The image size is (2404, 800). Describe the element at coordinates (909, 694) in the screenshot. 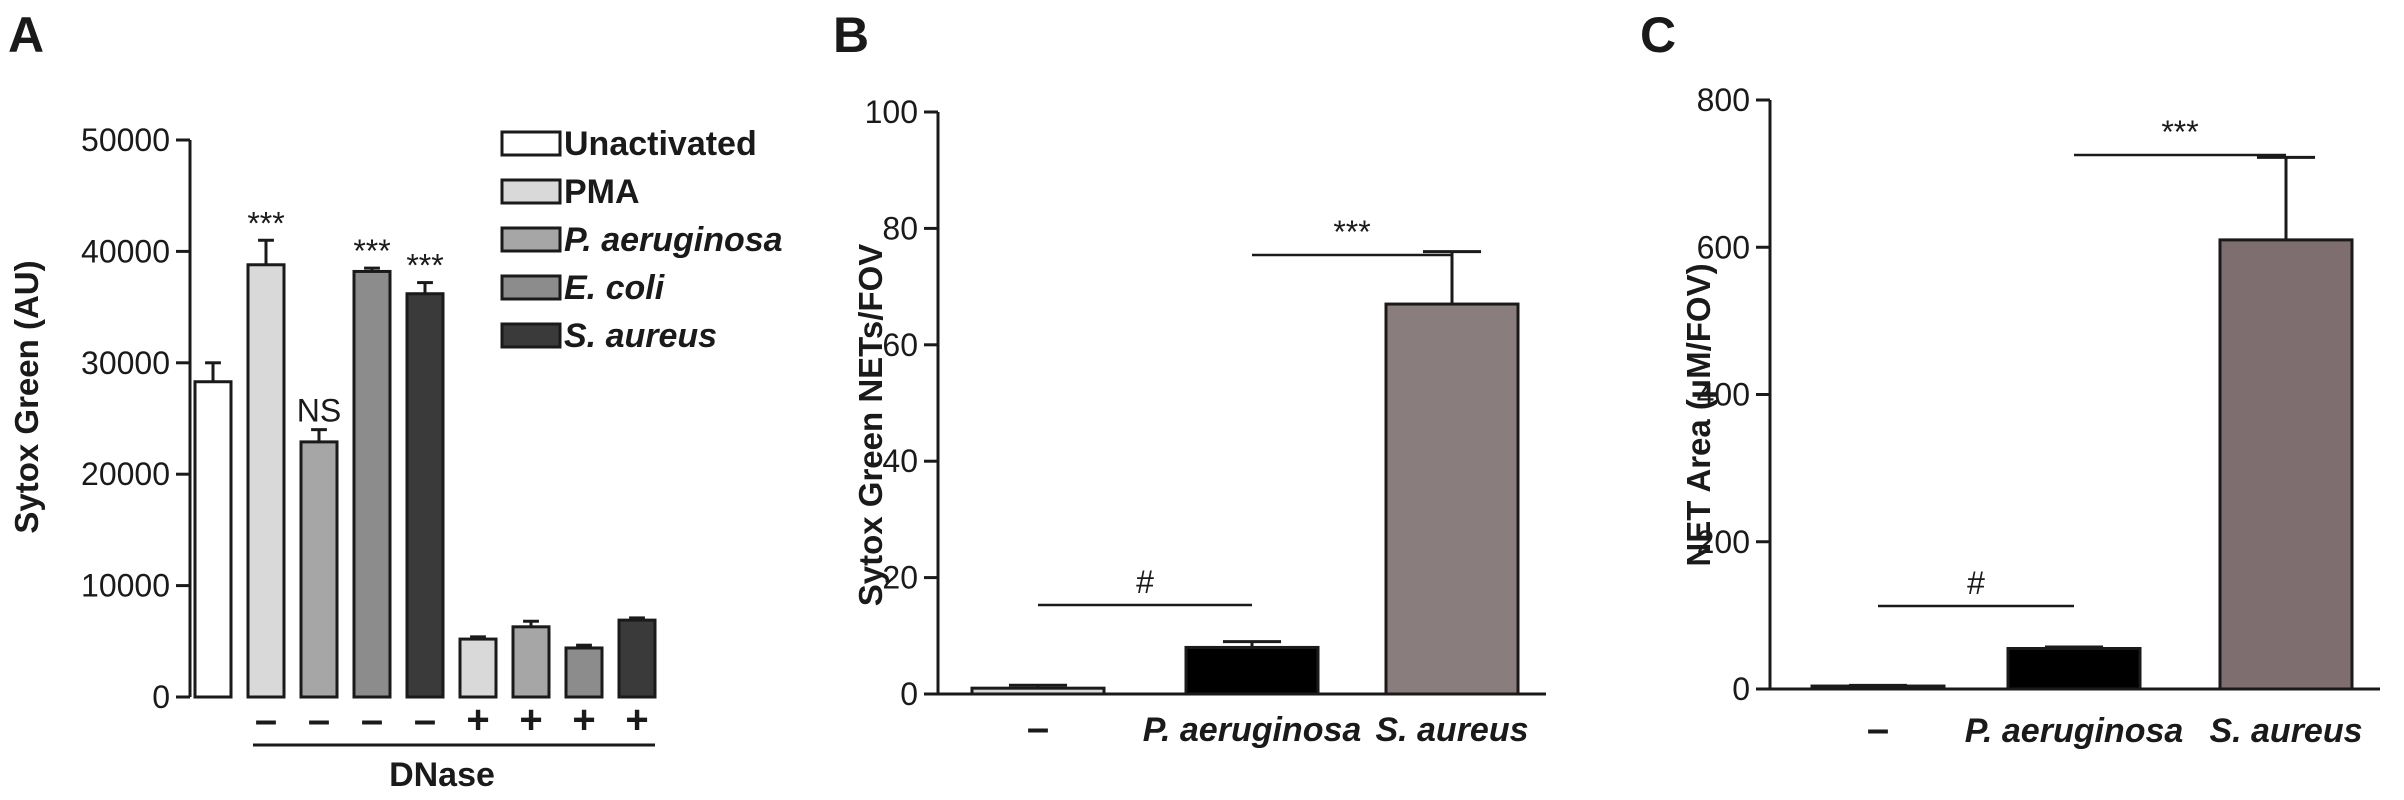

I see `panel-b-y-tick-label: 0` at that location.